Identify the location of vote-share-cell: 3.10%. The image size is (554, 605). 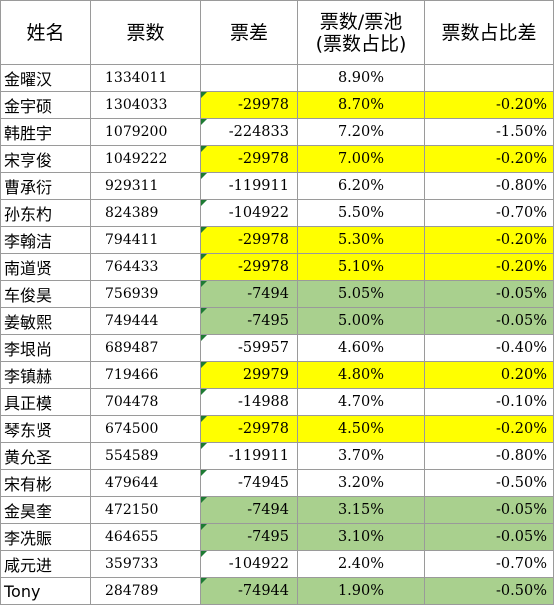
(361, 537).